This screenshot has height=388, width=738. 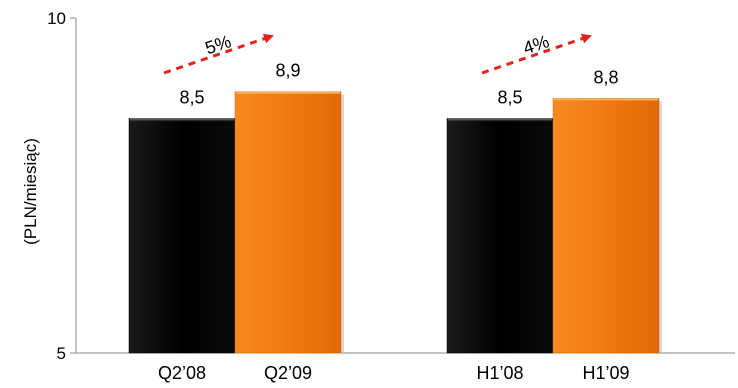 What do you see at coordinates (499, 373) in the screenshot?
I see `category-label: H1’08` at bounding box center [499, 373].